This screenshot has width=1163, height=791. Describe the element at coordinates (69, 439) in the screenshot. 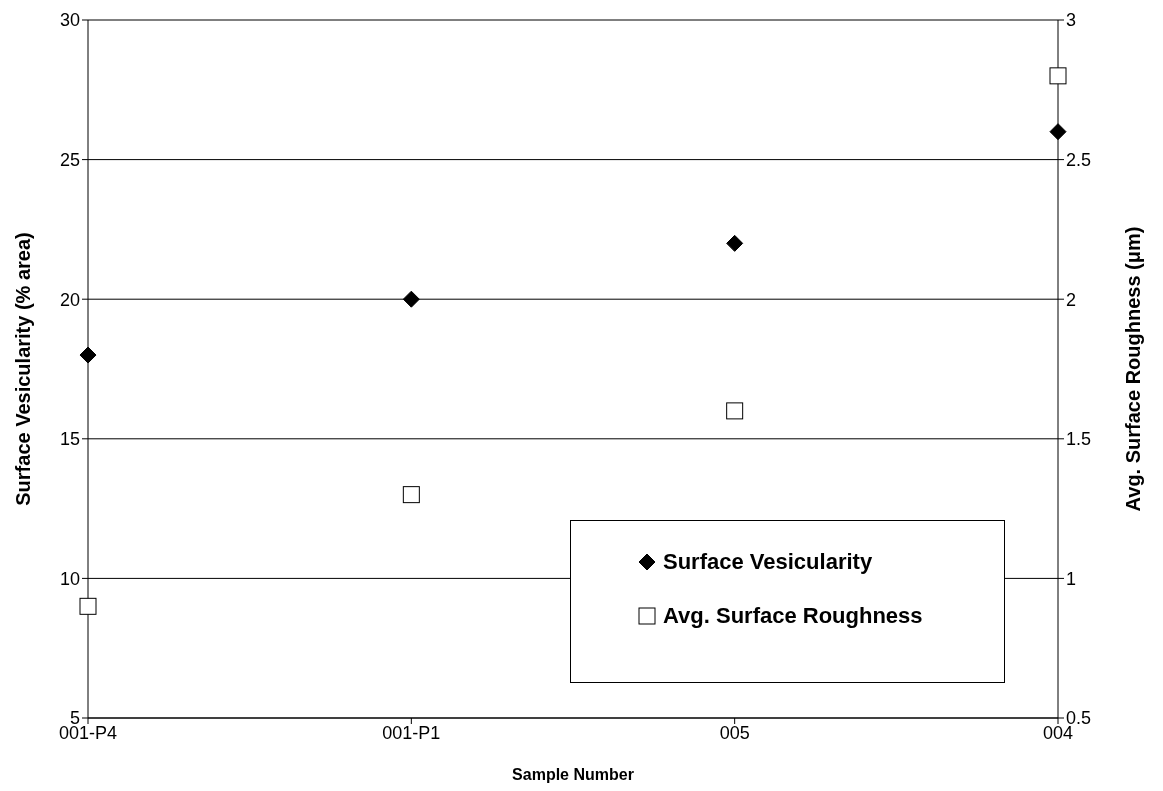

I see `y-tick-label: 15` at that location.